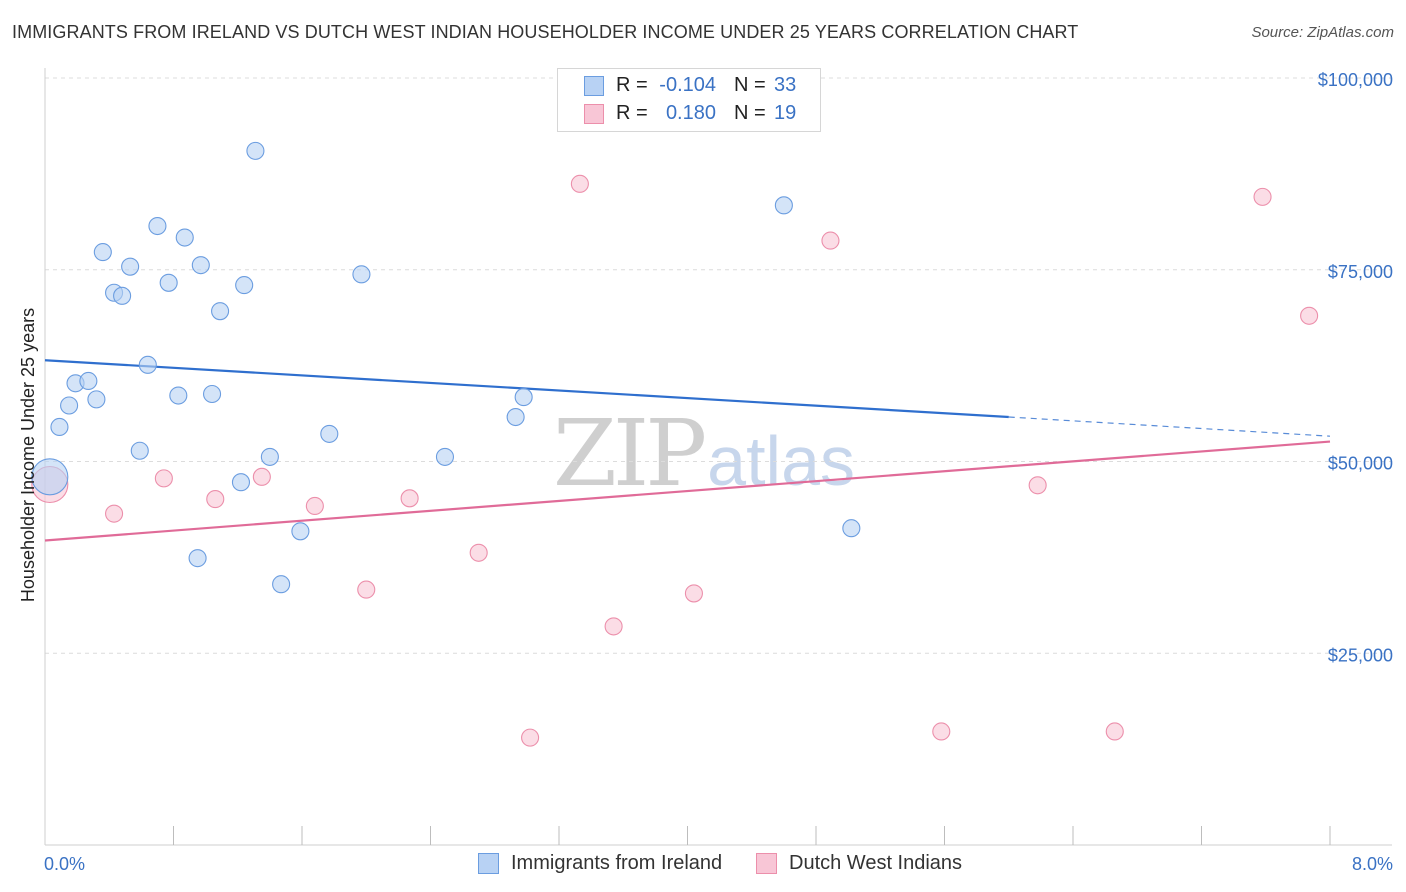 This screenshot has width=1406, height=892. What do you see at coordinates (1169, 426) in the screenshot?
I see `trendline-ireland-extension` at bounding box center [1169, 426].